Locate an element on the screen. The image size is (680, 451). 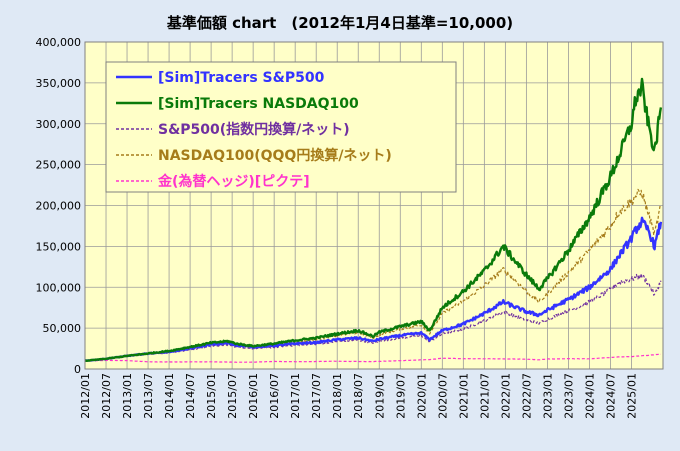
x-tick-label: 2018/07 is located at coordinates (358, 396).